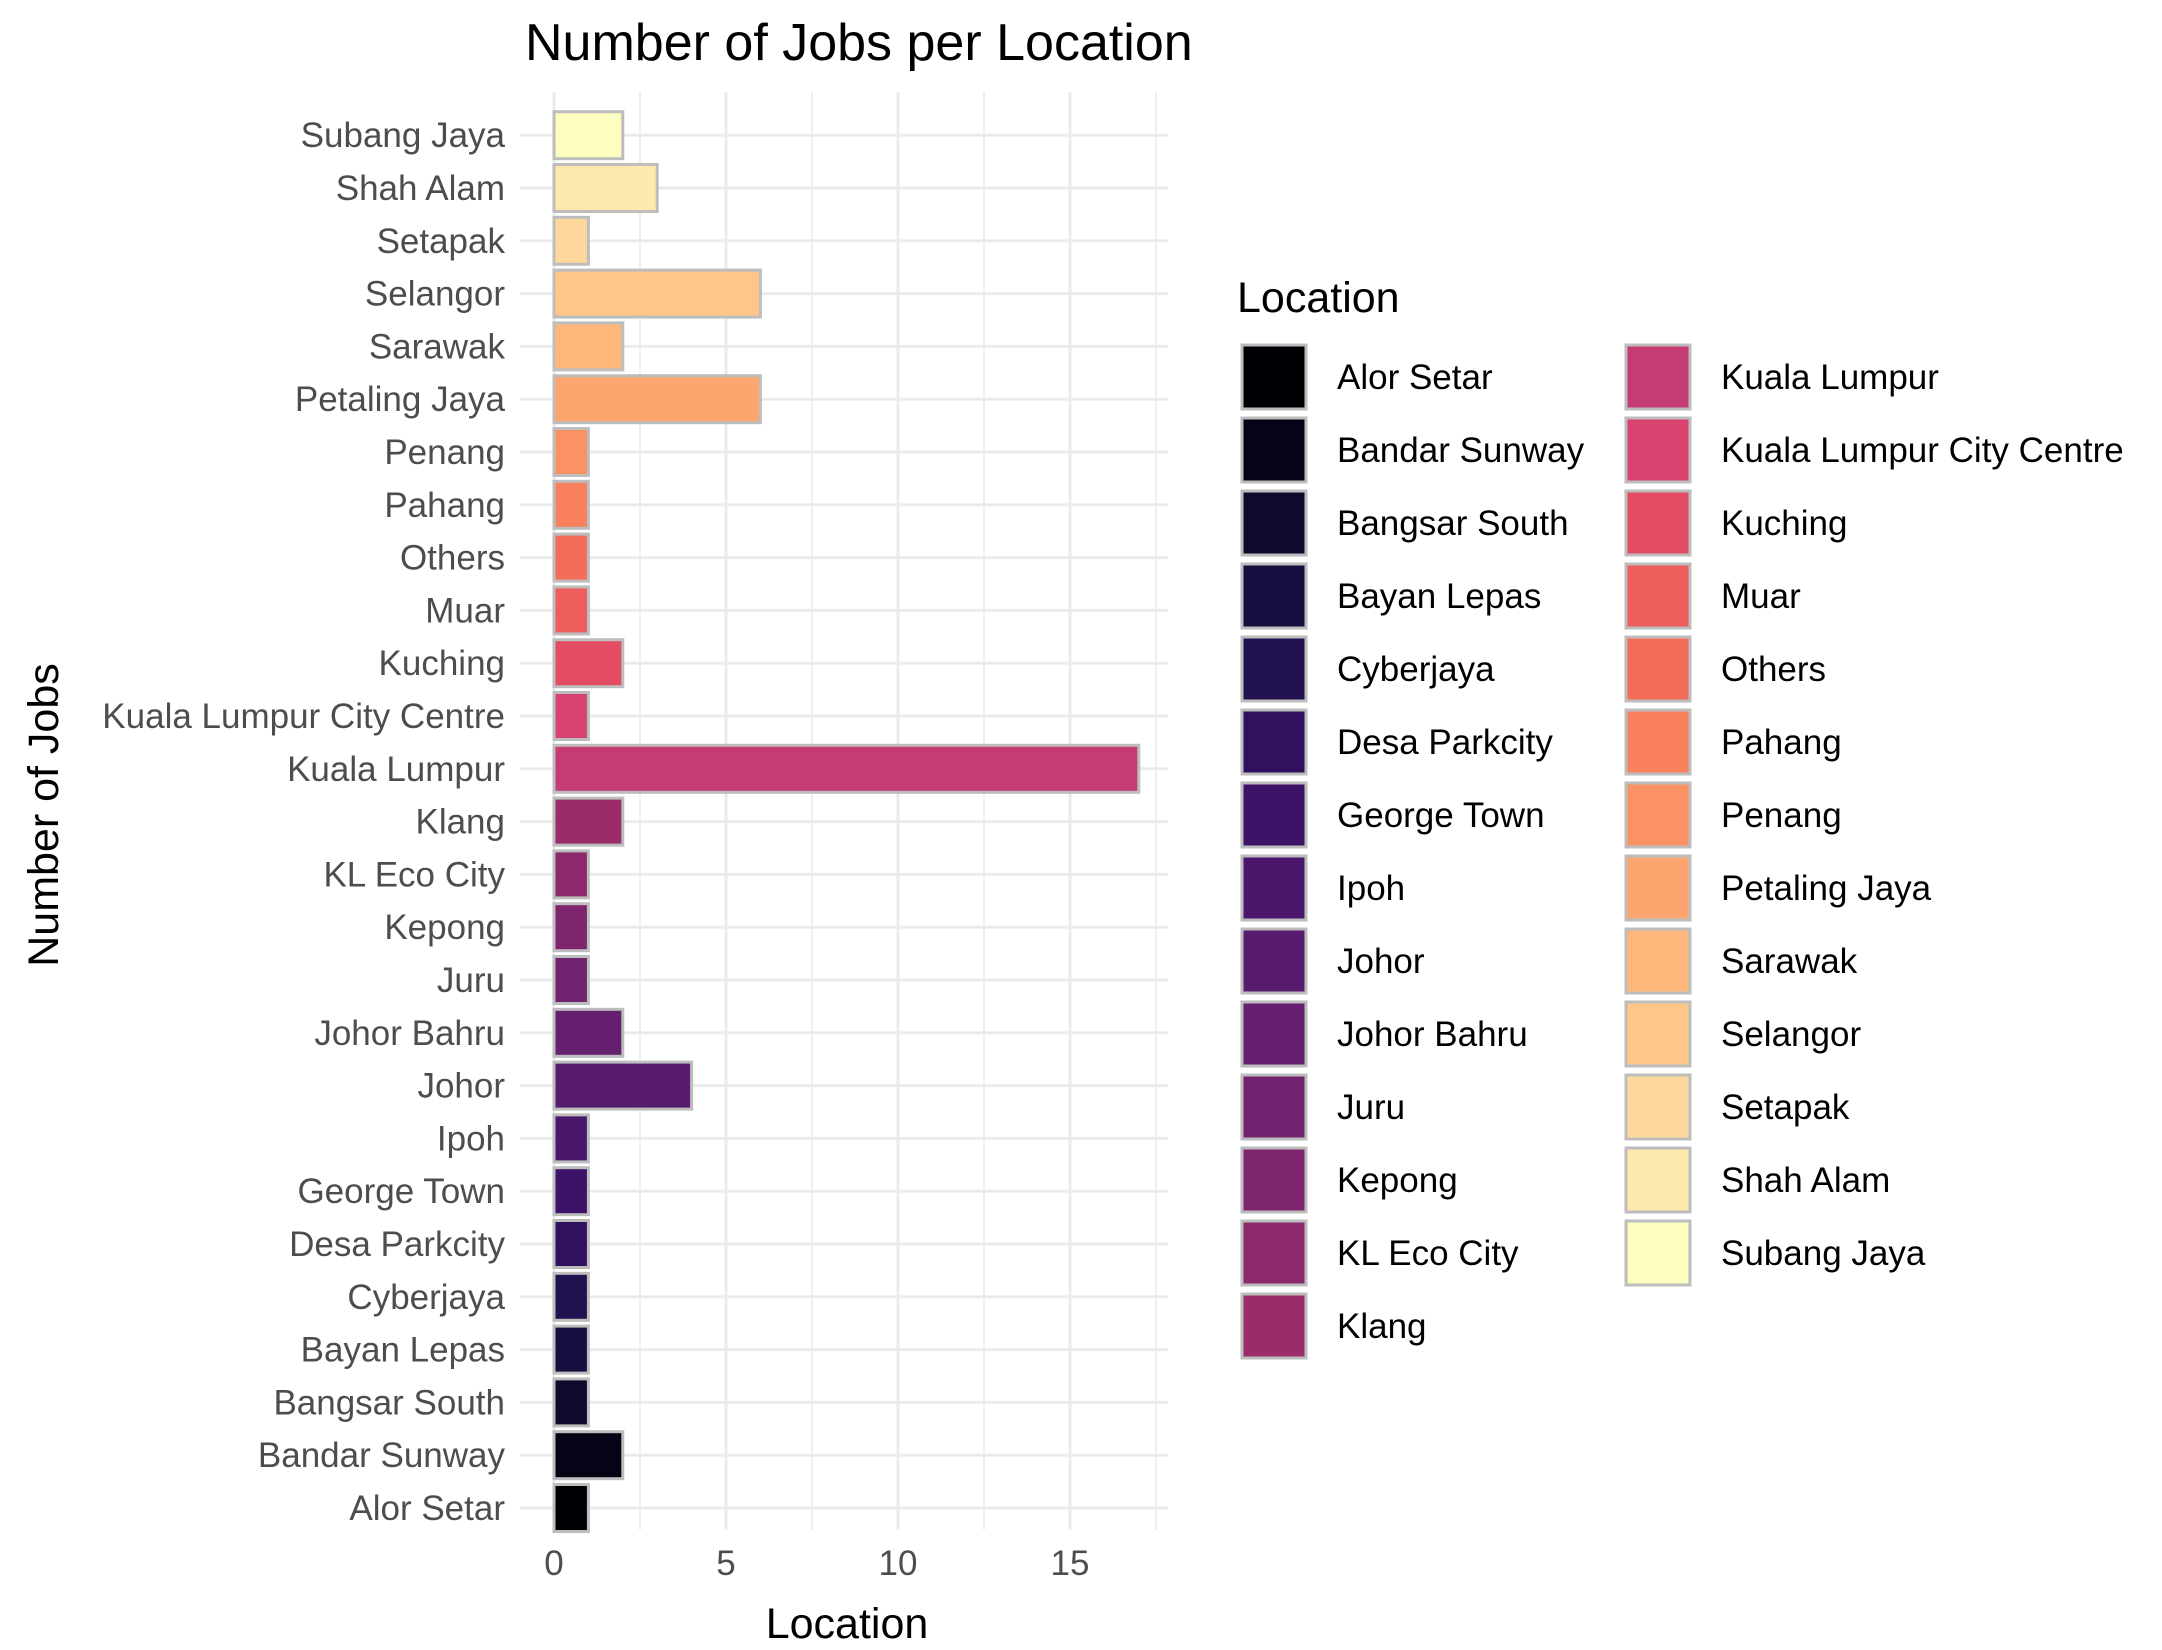 This screenshot has width=2162, height=1650. Describe the element at coordinates (588, 135) in the screenshot. I see `bar-subang-jaya` at that location.